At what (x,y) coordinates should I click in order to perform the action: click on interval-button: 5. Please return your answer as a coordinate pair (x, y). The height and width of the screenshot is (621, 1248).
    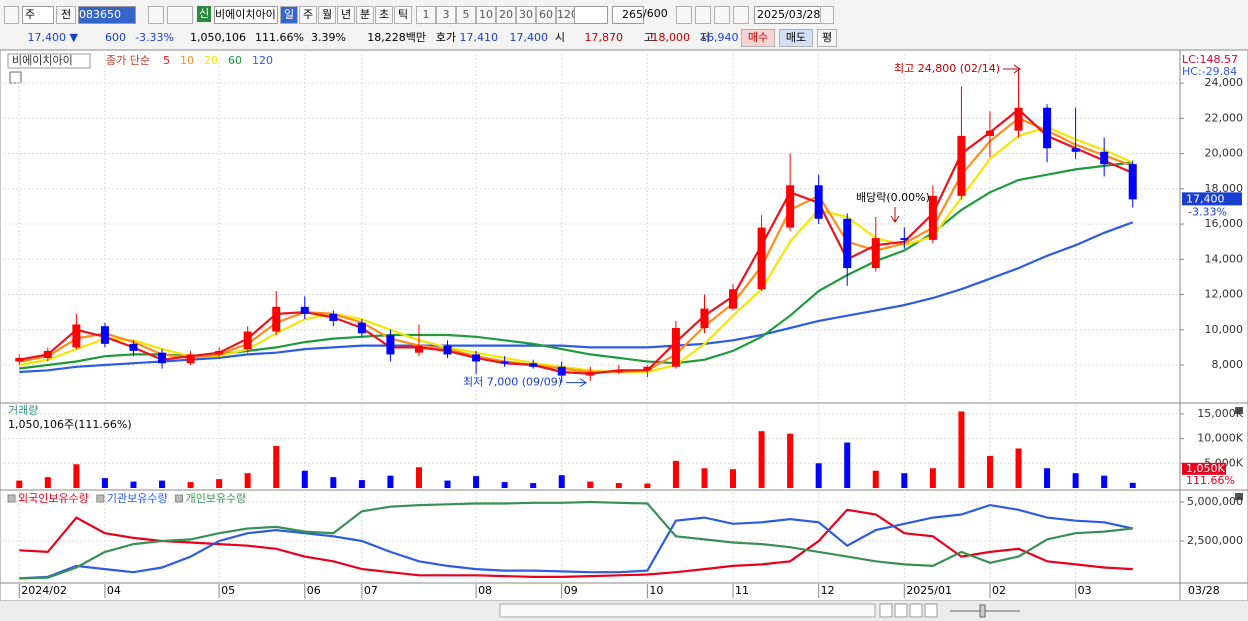
    Looking at the image, I should click on (466, 15).